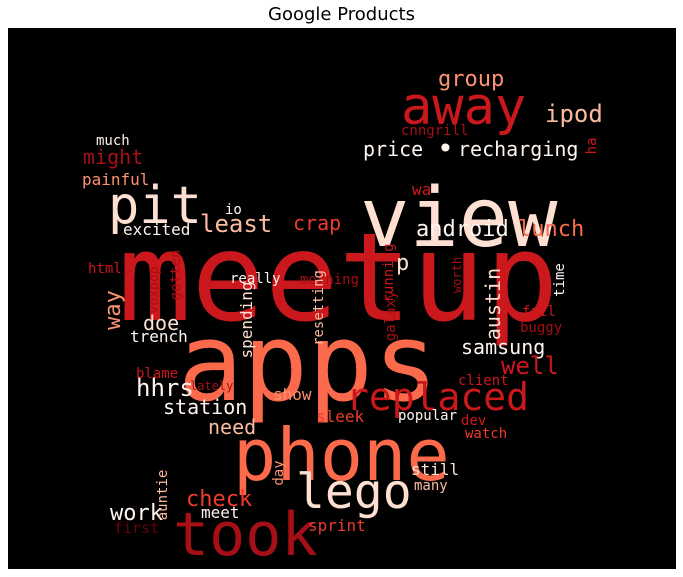 Image resolution: width=683 pixels, height=577 pixels. Describe the element at coordinates (319, 308) in the screenshot. I see `word-resetting: resetting` at that location.